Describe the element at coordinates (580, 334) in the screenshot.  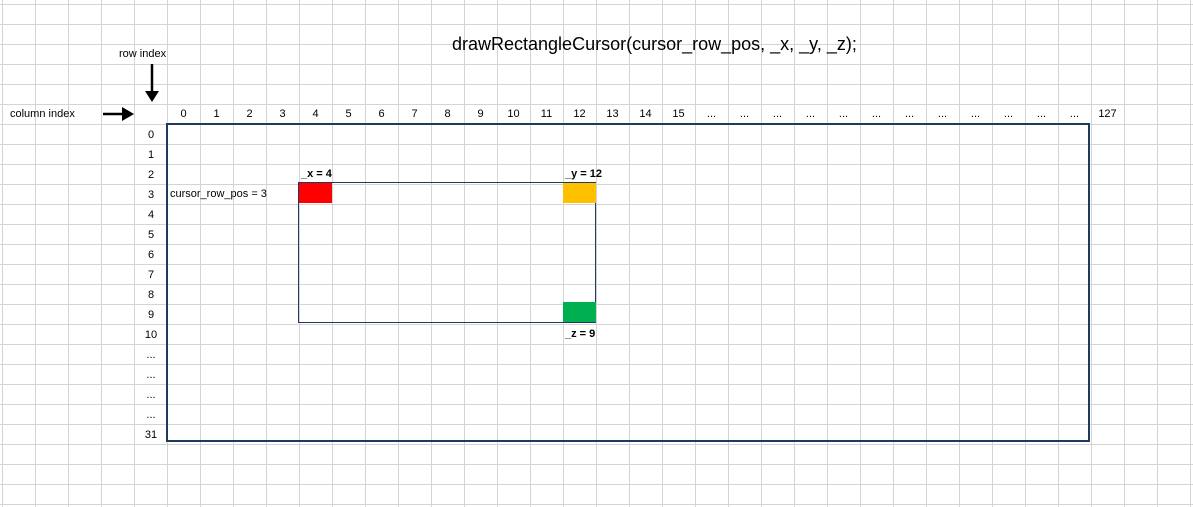
I see `z-label: _z = 9` at that location.